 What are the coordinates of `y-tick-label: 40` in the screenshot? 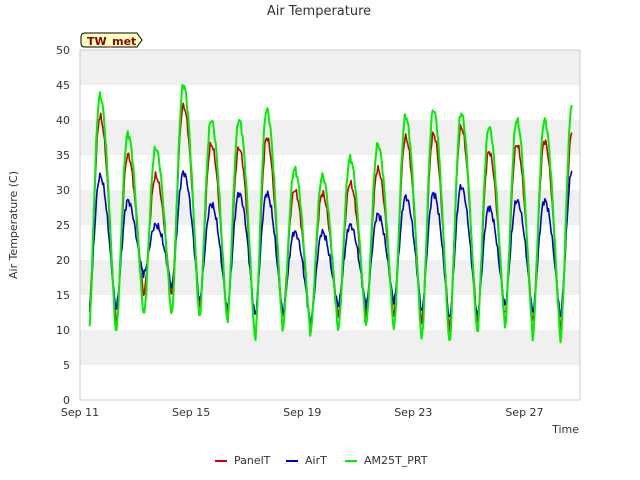 It's located at (63, 120).